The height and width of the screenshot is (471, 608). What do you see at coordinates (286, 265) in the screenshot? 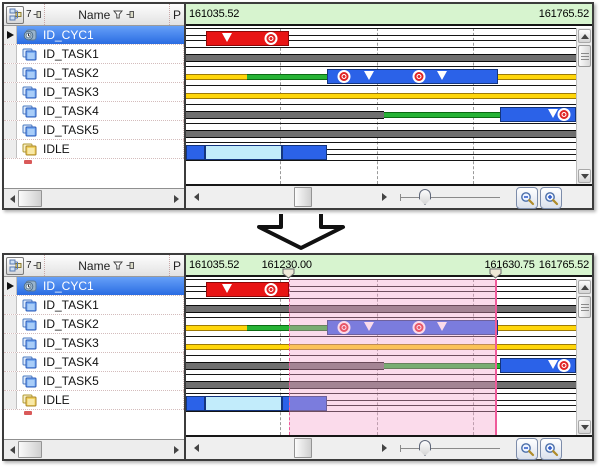
I see `selection-start-label: 161230.00` at bounding box center [286, 265].